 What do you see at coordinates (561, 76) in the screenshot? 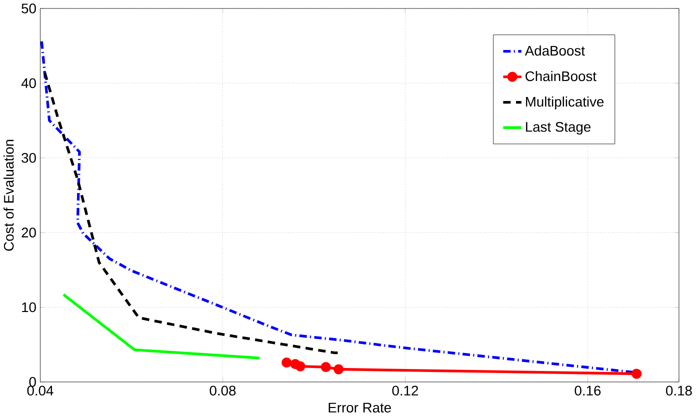
I see `legend-label: ChainBoost` at bounding box center [561, 76].